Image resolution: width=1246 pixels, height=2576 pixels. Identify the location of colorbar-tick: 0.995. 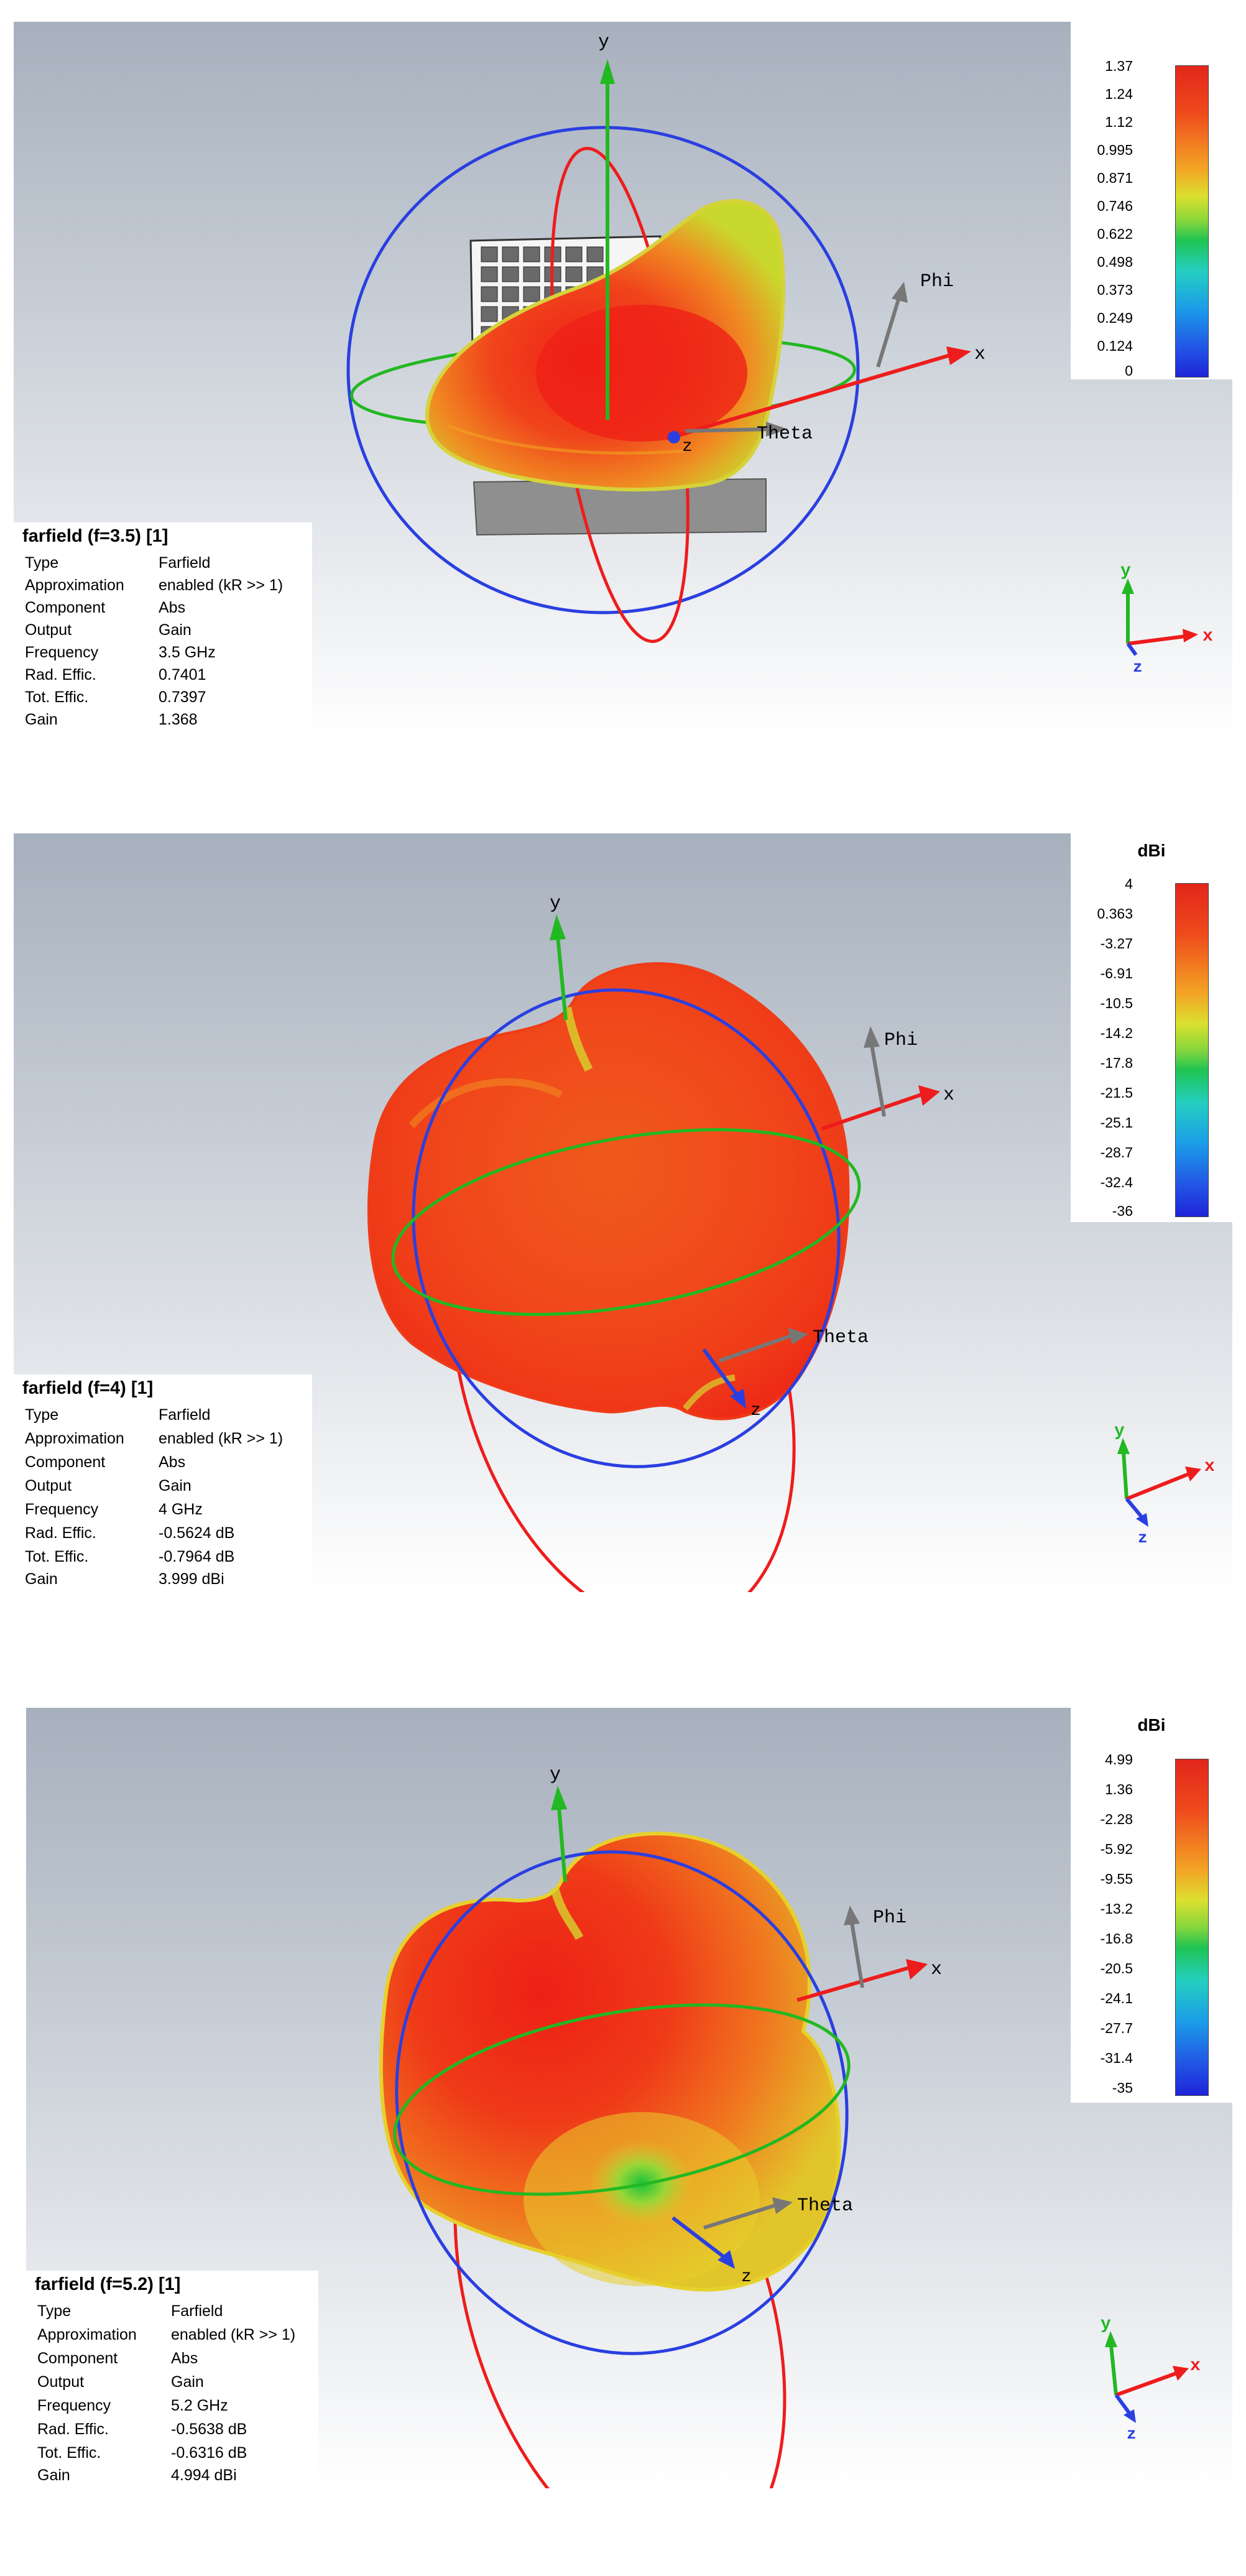
(1115, 150).